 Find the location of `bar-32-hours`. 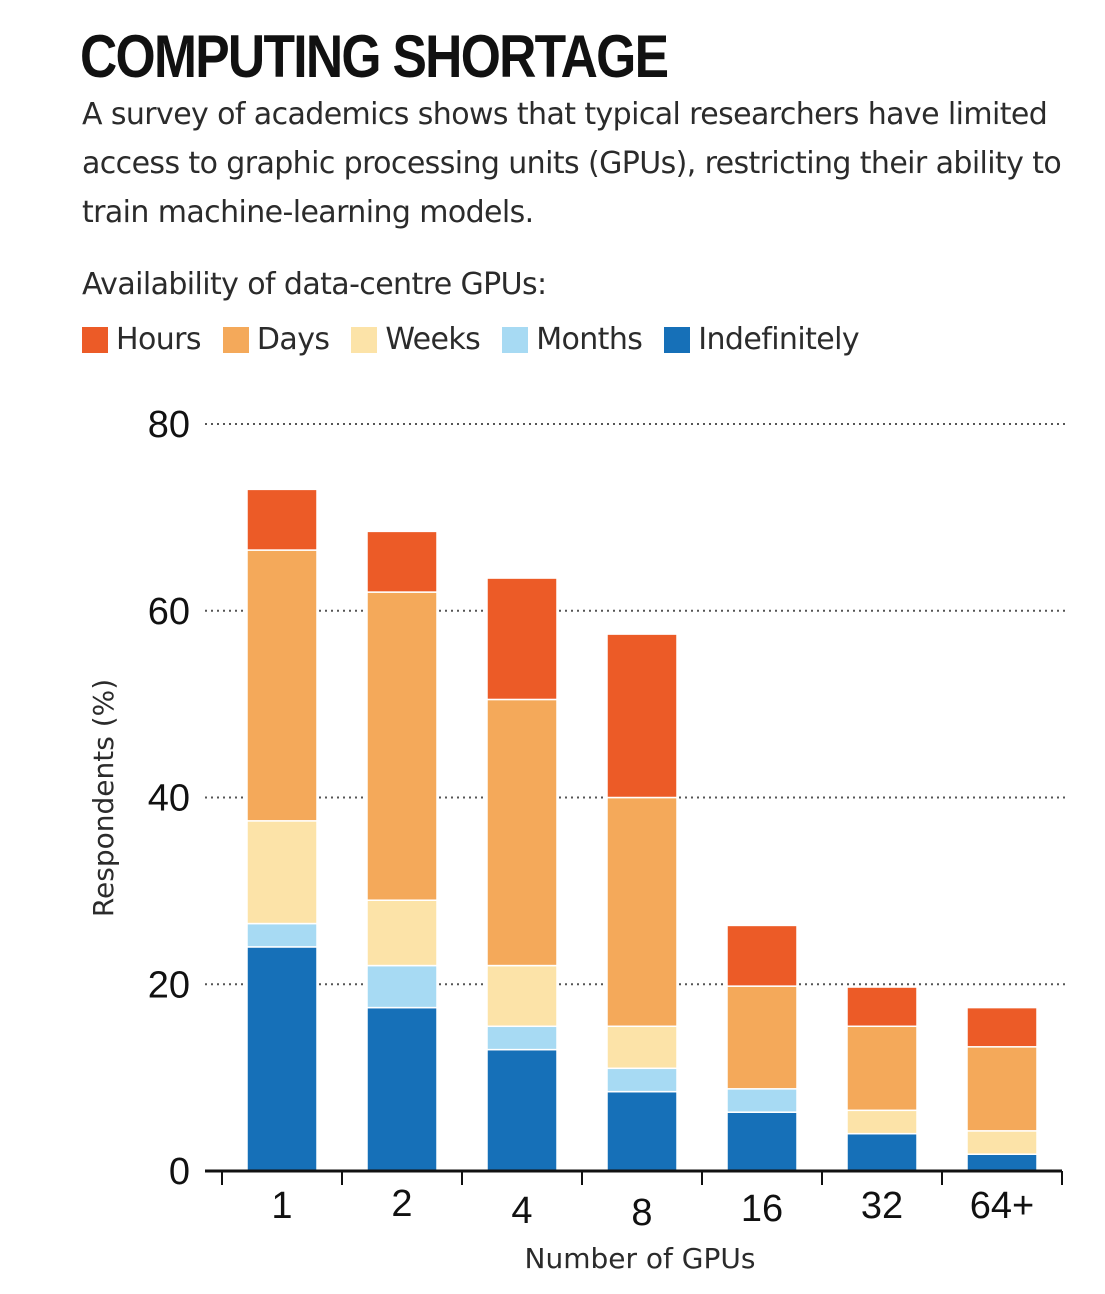

bar-32-hours is located at coordinates (882, 1007).